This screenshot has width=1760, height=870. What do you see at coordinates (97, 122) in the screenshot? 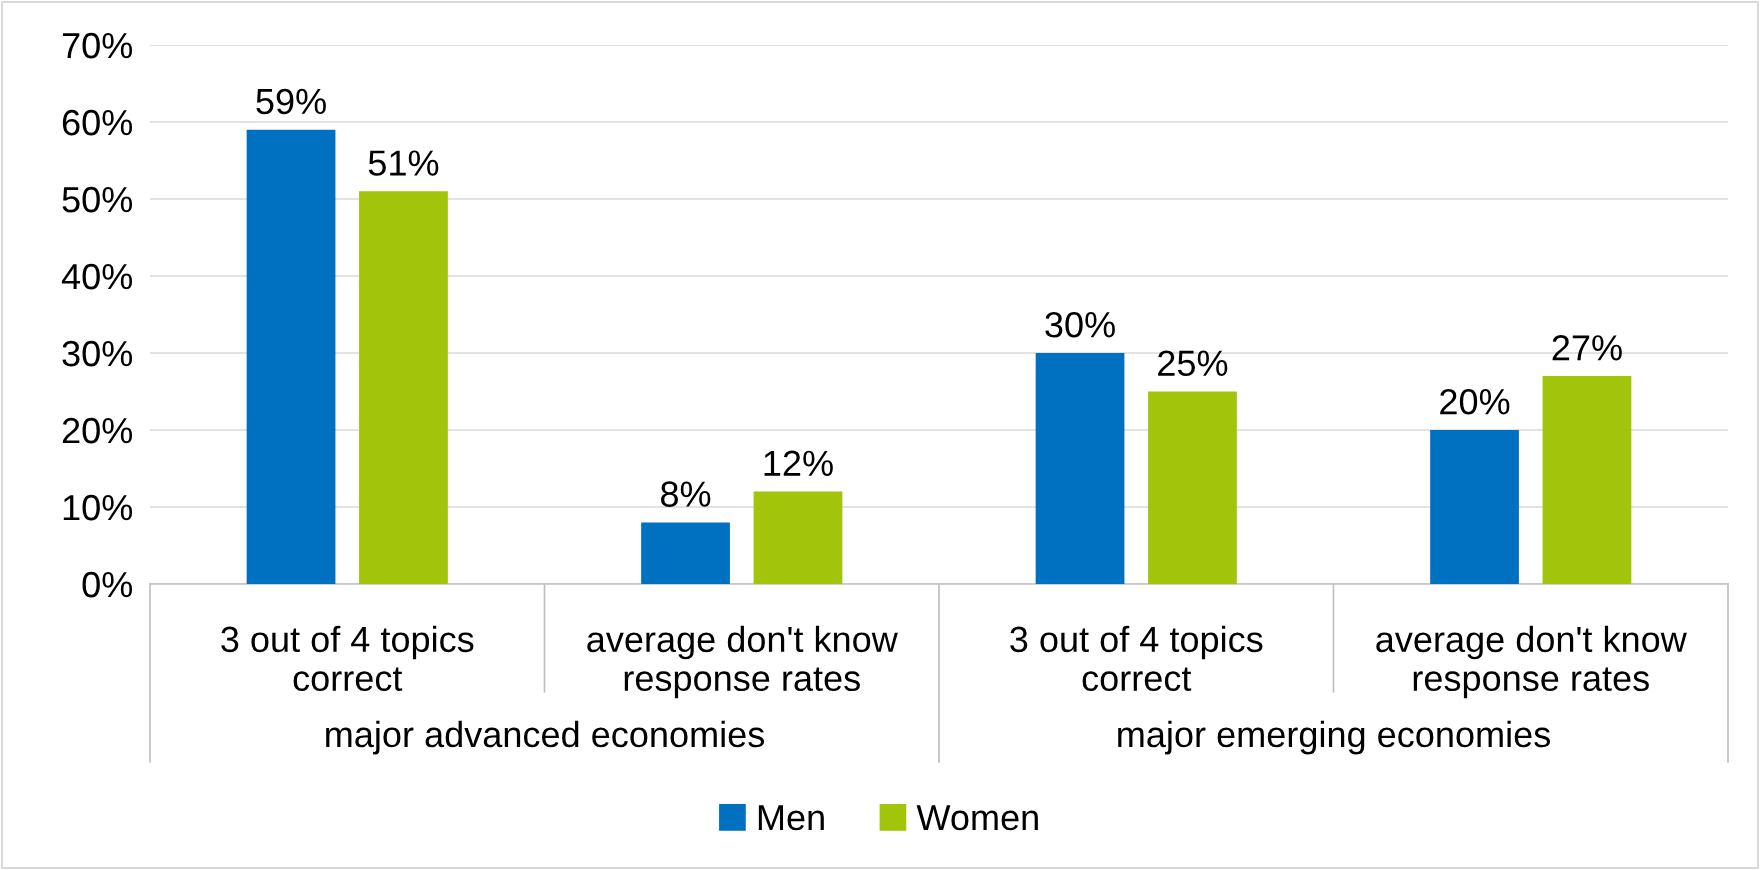
I see `y-tick-label: 60%` at bounding box center [97, 122].